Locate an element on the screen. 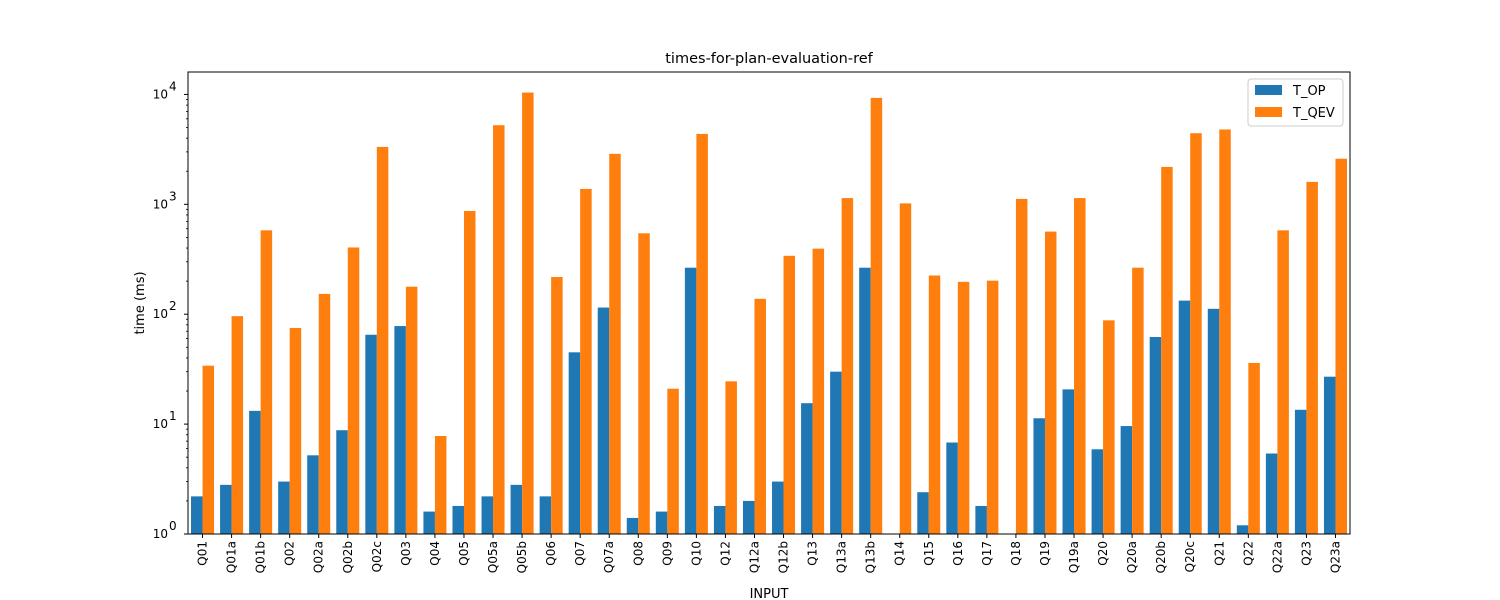  bar-t-qev-q05a is located at coordinates (499, 330).